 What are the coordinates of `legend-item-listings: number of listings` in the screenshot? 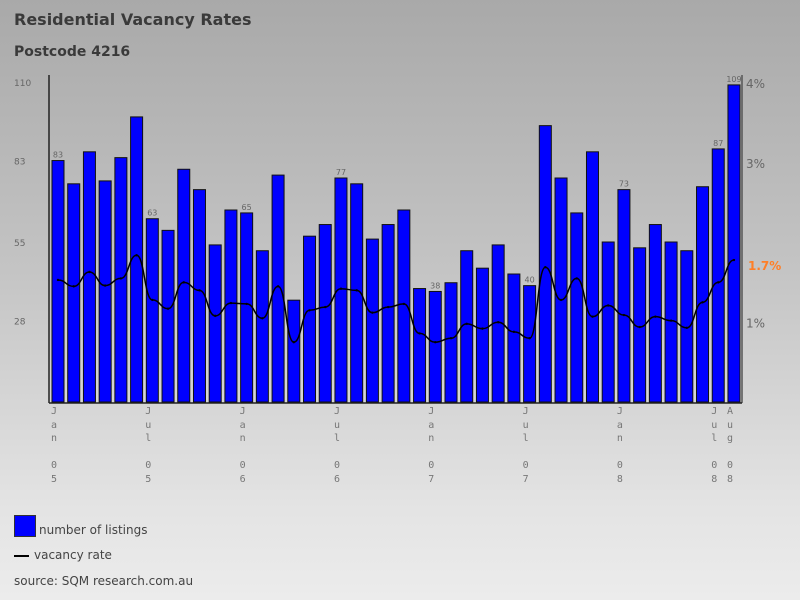 It's located at (80, 526).